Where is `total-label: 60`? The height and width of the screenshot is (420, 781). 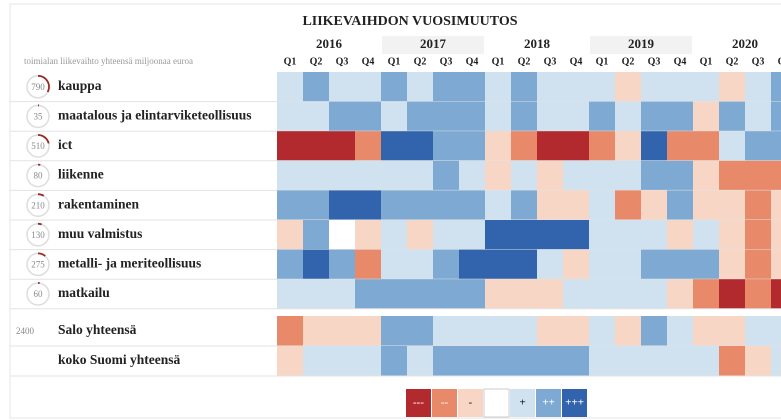 total-label: 60 is located at coordinates (39, 294).